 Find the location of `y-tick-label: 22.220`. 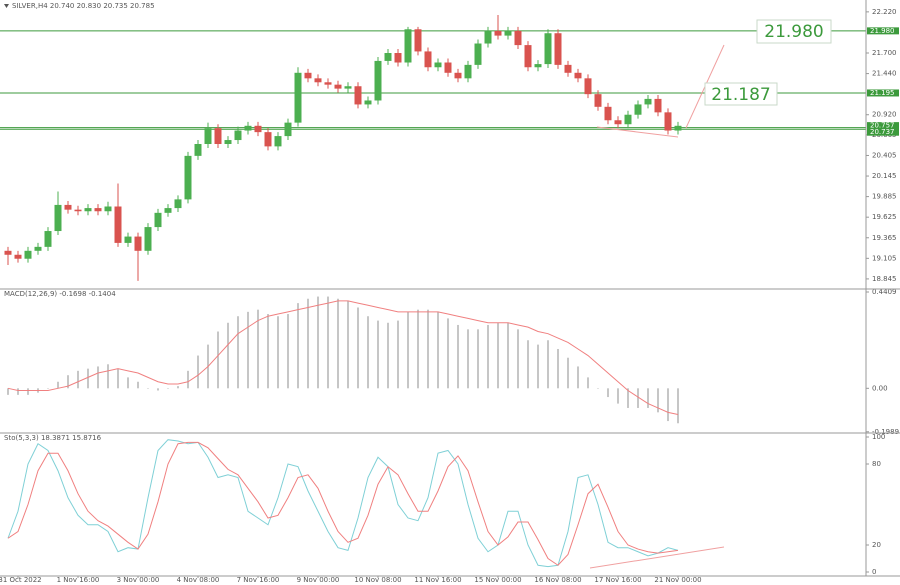

y-tick-label: 22.220 is located at coordinates (884, 12).